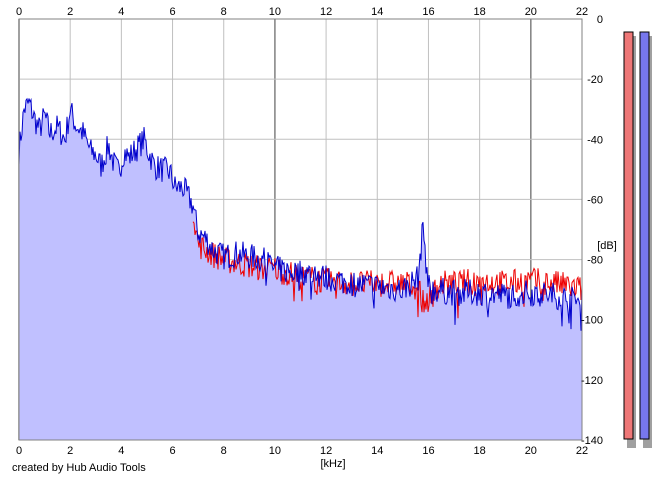 The width and height of the screenshot is (664, 481). What do you see at coordinates (172, 451) in the screenshot?
I see `x-tick-label-bottom: 6` at bounding box center [172, 451].